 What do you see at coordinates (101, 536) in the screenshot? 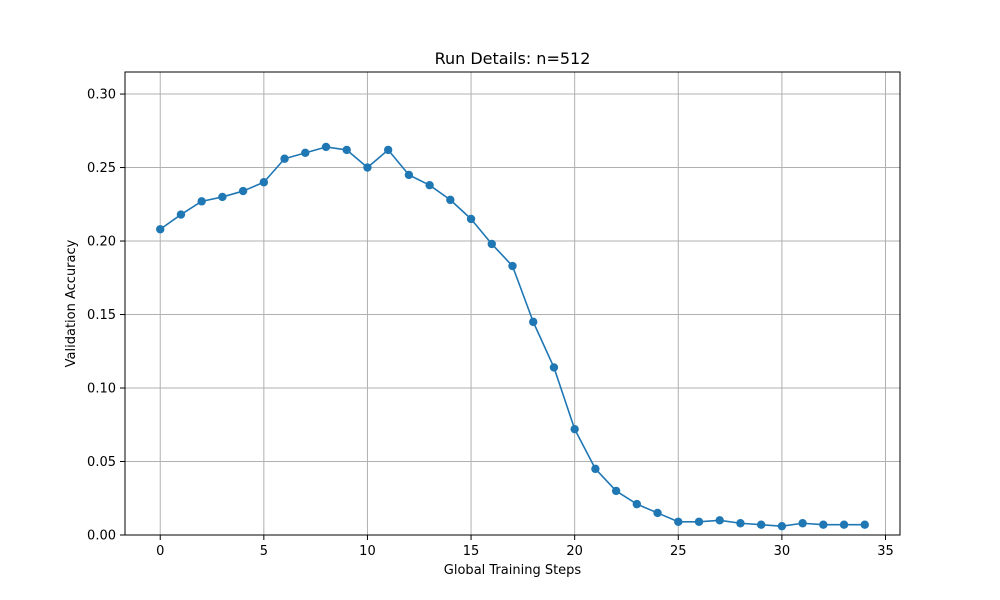
I see `y-tick-label: 0.00` at bounding box center [101, 536].